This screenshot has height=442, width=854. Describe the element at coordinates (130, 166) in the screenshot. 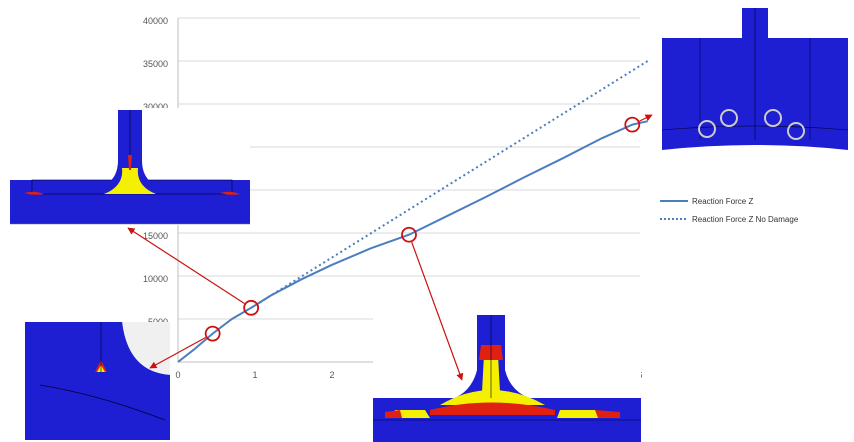

I see `t-junction-yield-inset` at that location.